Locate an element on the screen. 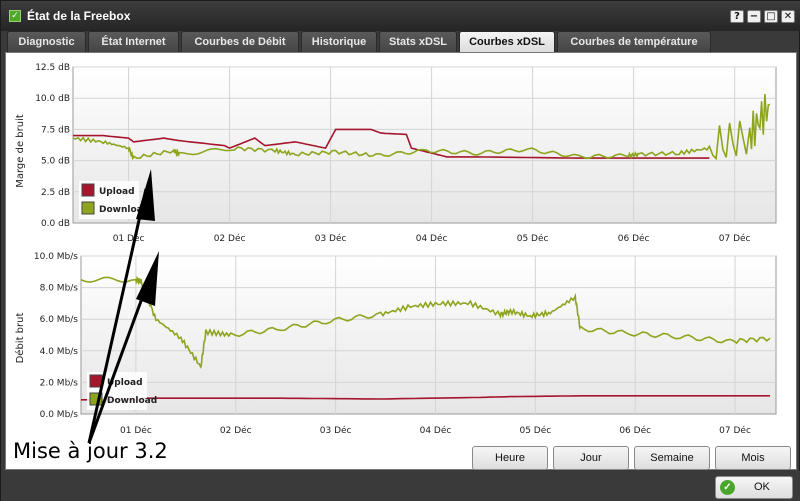 The image size is (800, 501). period-hour-button: Heure is located at coordinates (510, 458).